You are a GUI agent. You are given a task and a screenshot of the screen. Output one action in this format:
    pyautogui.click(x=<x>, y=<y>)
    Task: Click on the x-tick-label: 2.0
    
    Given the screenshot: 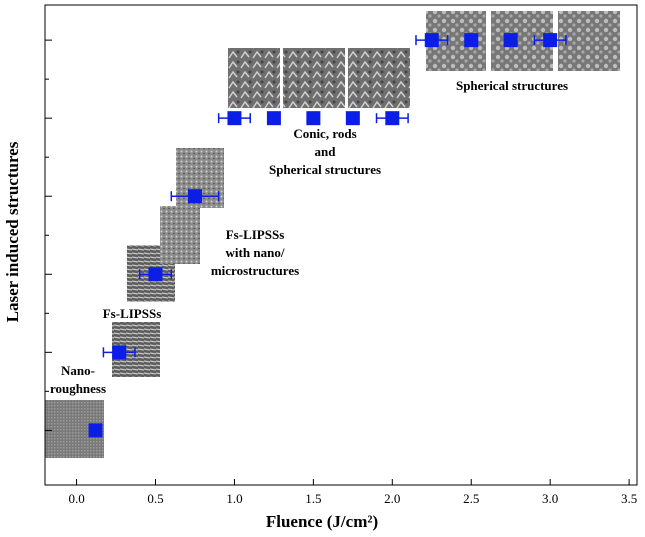 What is the action you would take?
    pyautogui.click(x=392, y=498)
    